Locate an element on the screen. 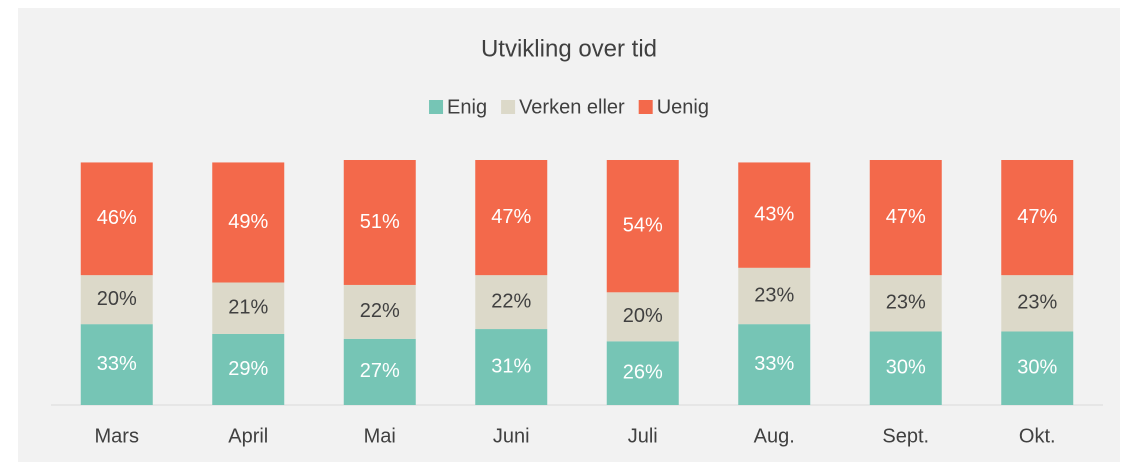 The height and width of the screenshot is (462, 1138). data-label: 49% is located at coordinates (248, 222).